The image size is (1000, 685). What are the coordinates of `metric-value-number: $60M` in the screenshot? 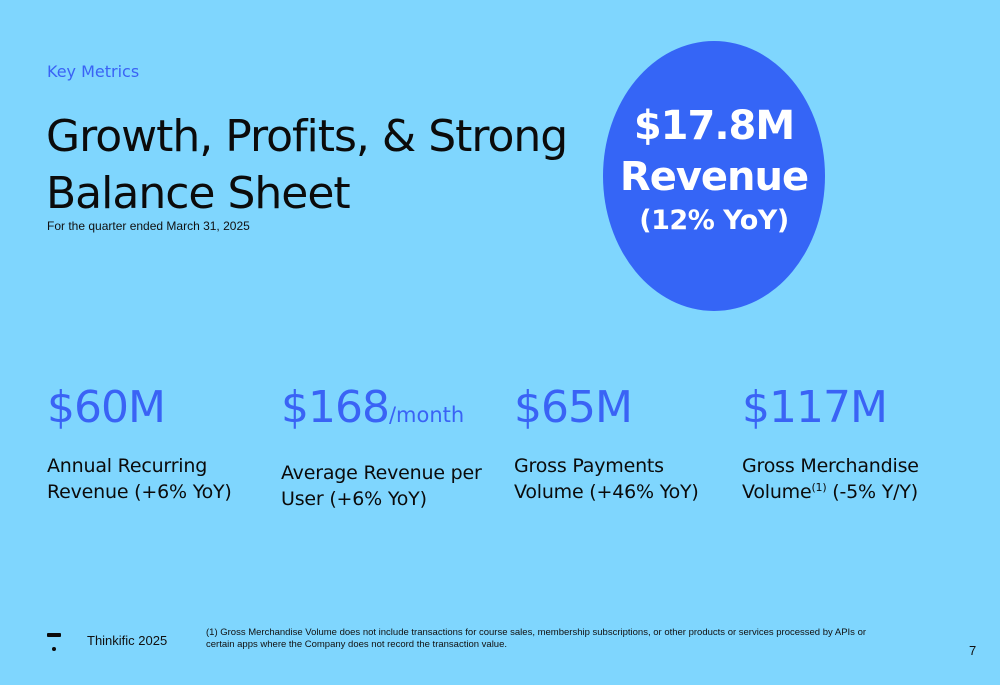 It's located at (106, 407).